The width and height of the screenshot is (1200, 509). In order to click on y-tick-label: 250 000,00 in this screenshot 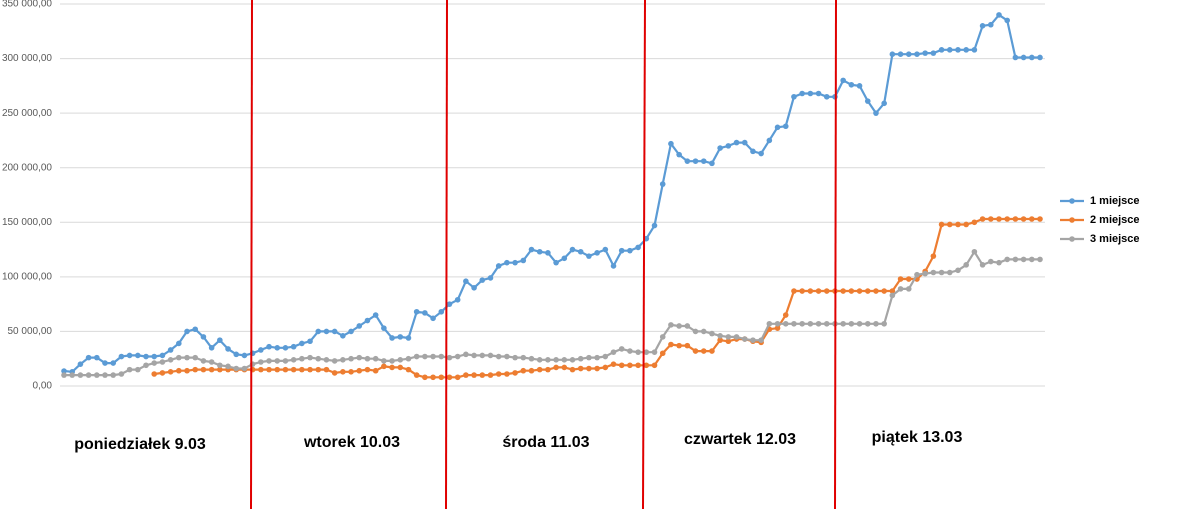, I will do `click(27, 113)`.